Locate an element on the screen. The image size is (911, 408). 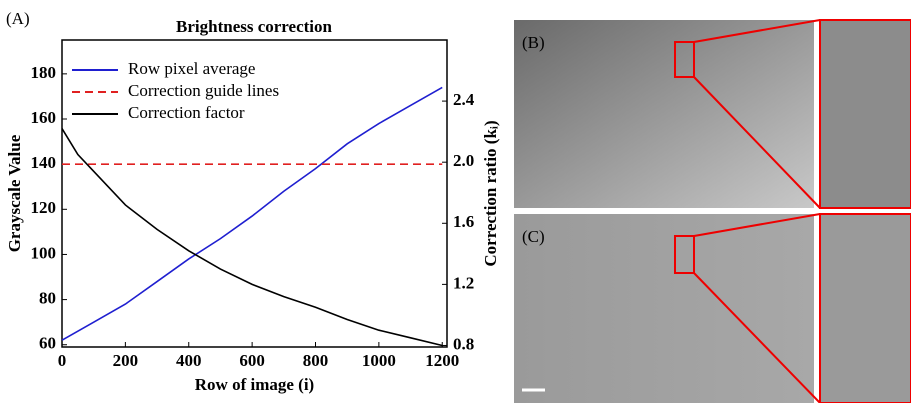
x-tick-label: 800 is located at coordinates (316, 360).